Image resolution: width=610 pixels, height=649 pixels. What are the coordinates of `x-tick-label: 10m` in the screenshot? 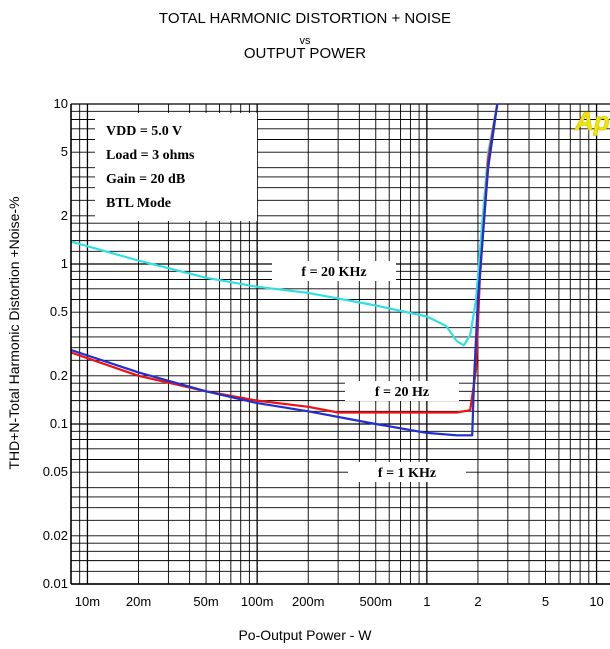 It's located at (87, 601).